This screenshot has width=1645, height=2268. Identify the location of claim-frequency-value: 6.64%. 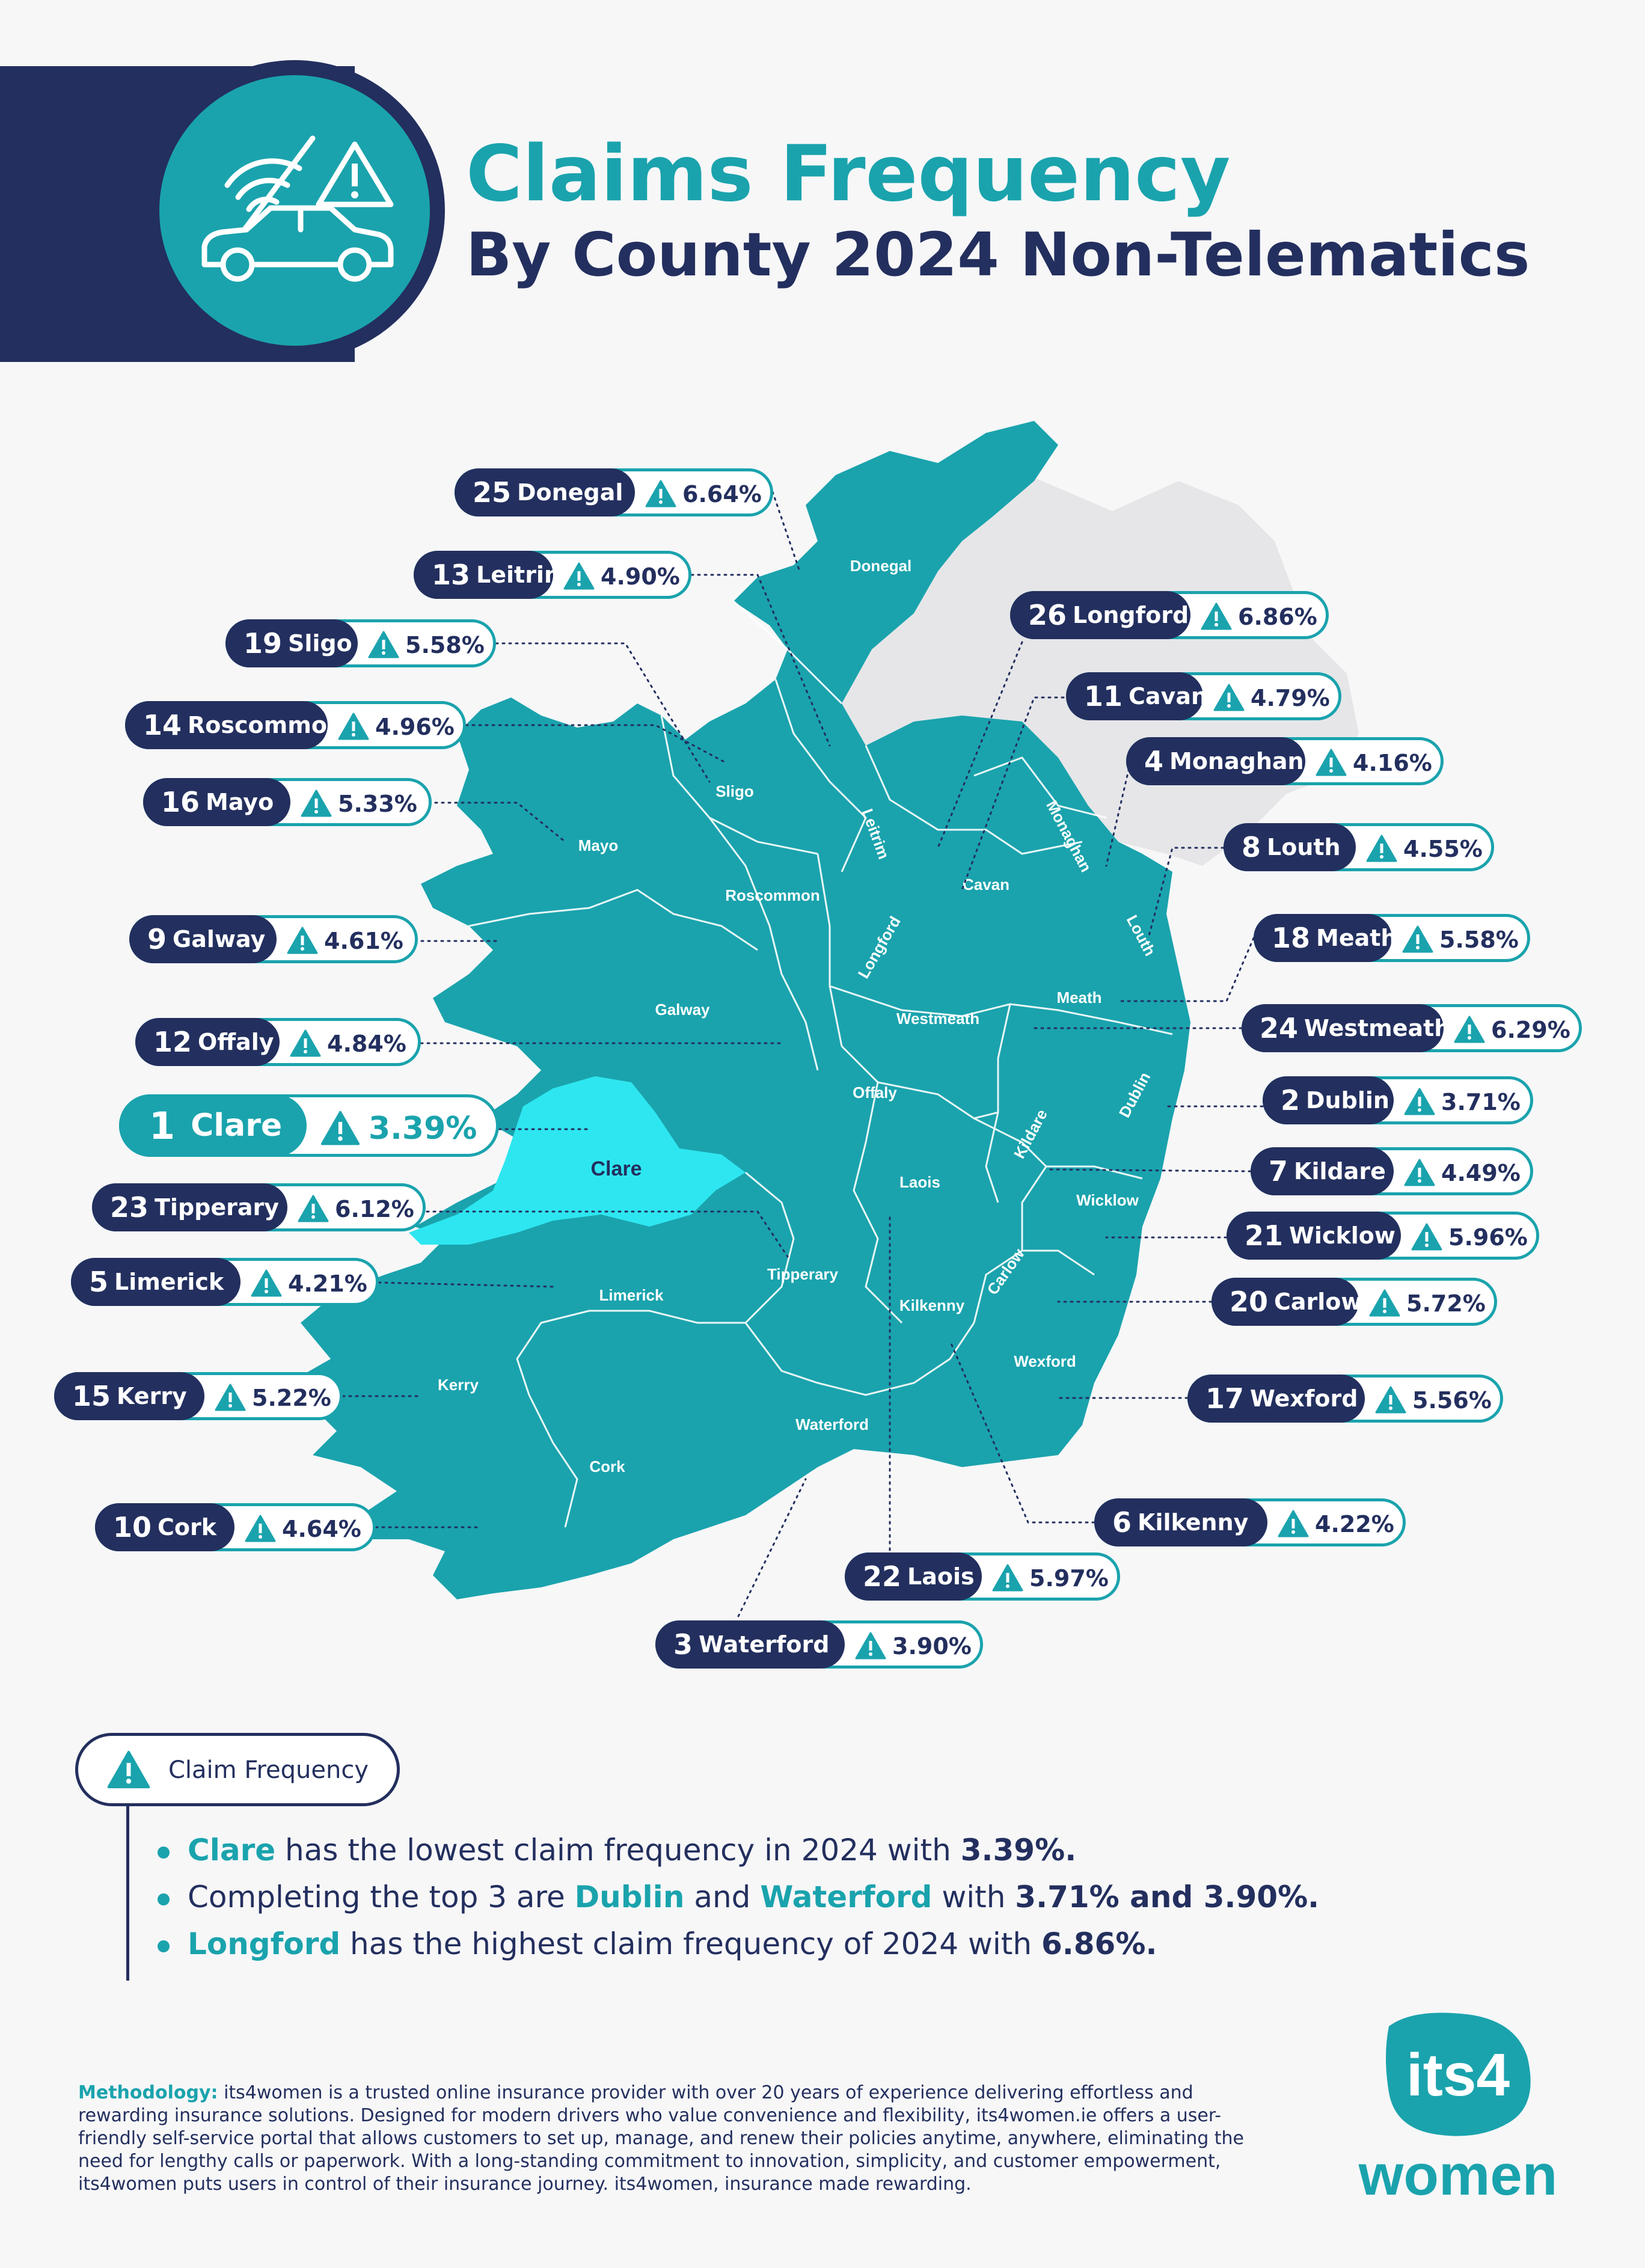
(722, 494).